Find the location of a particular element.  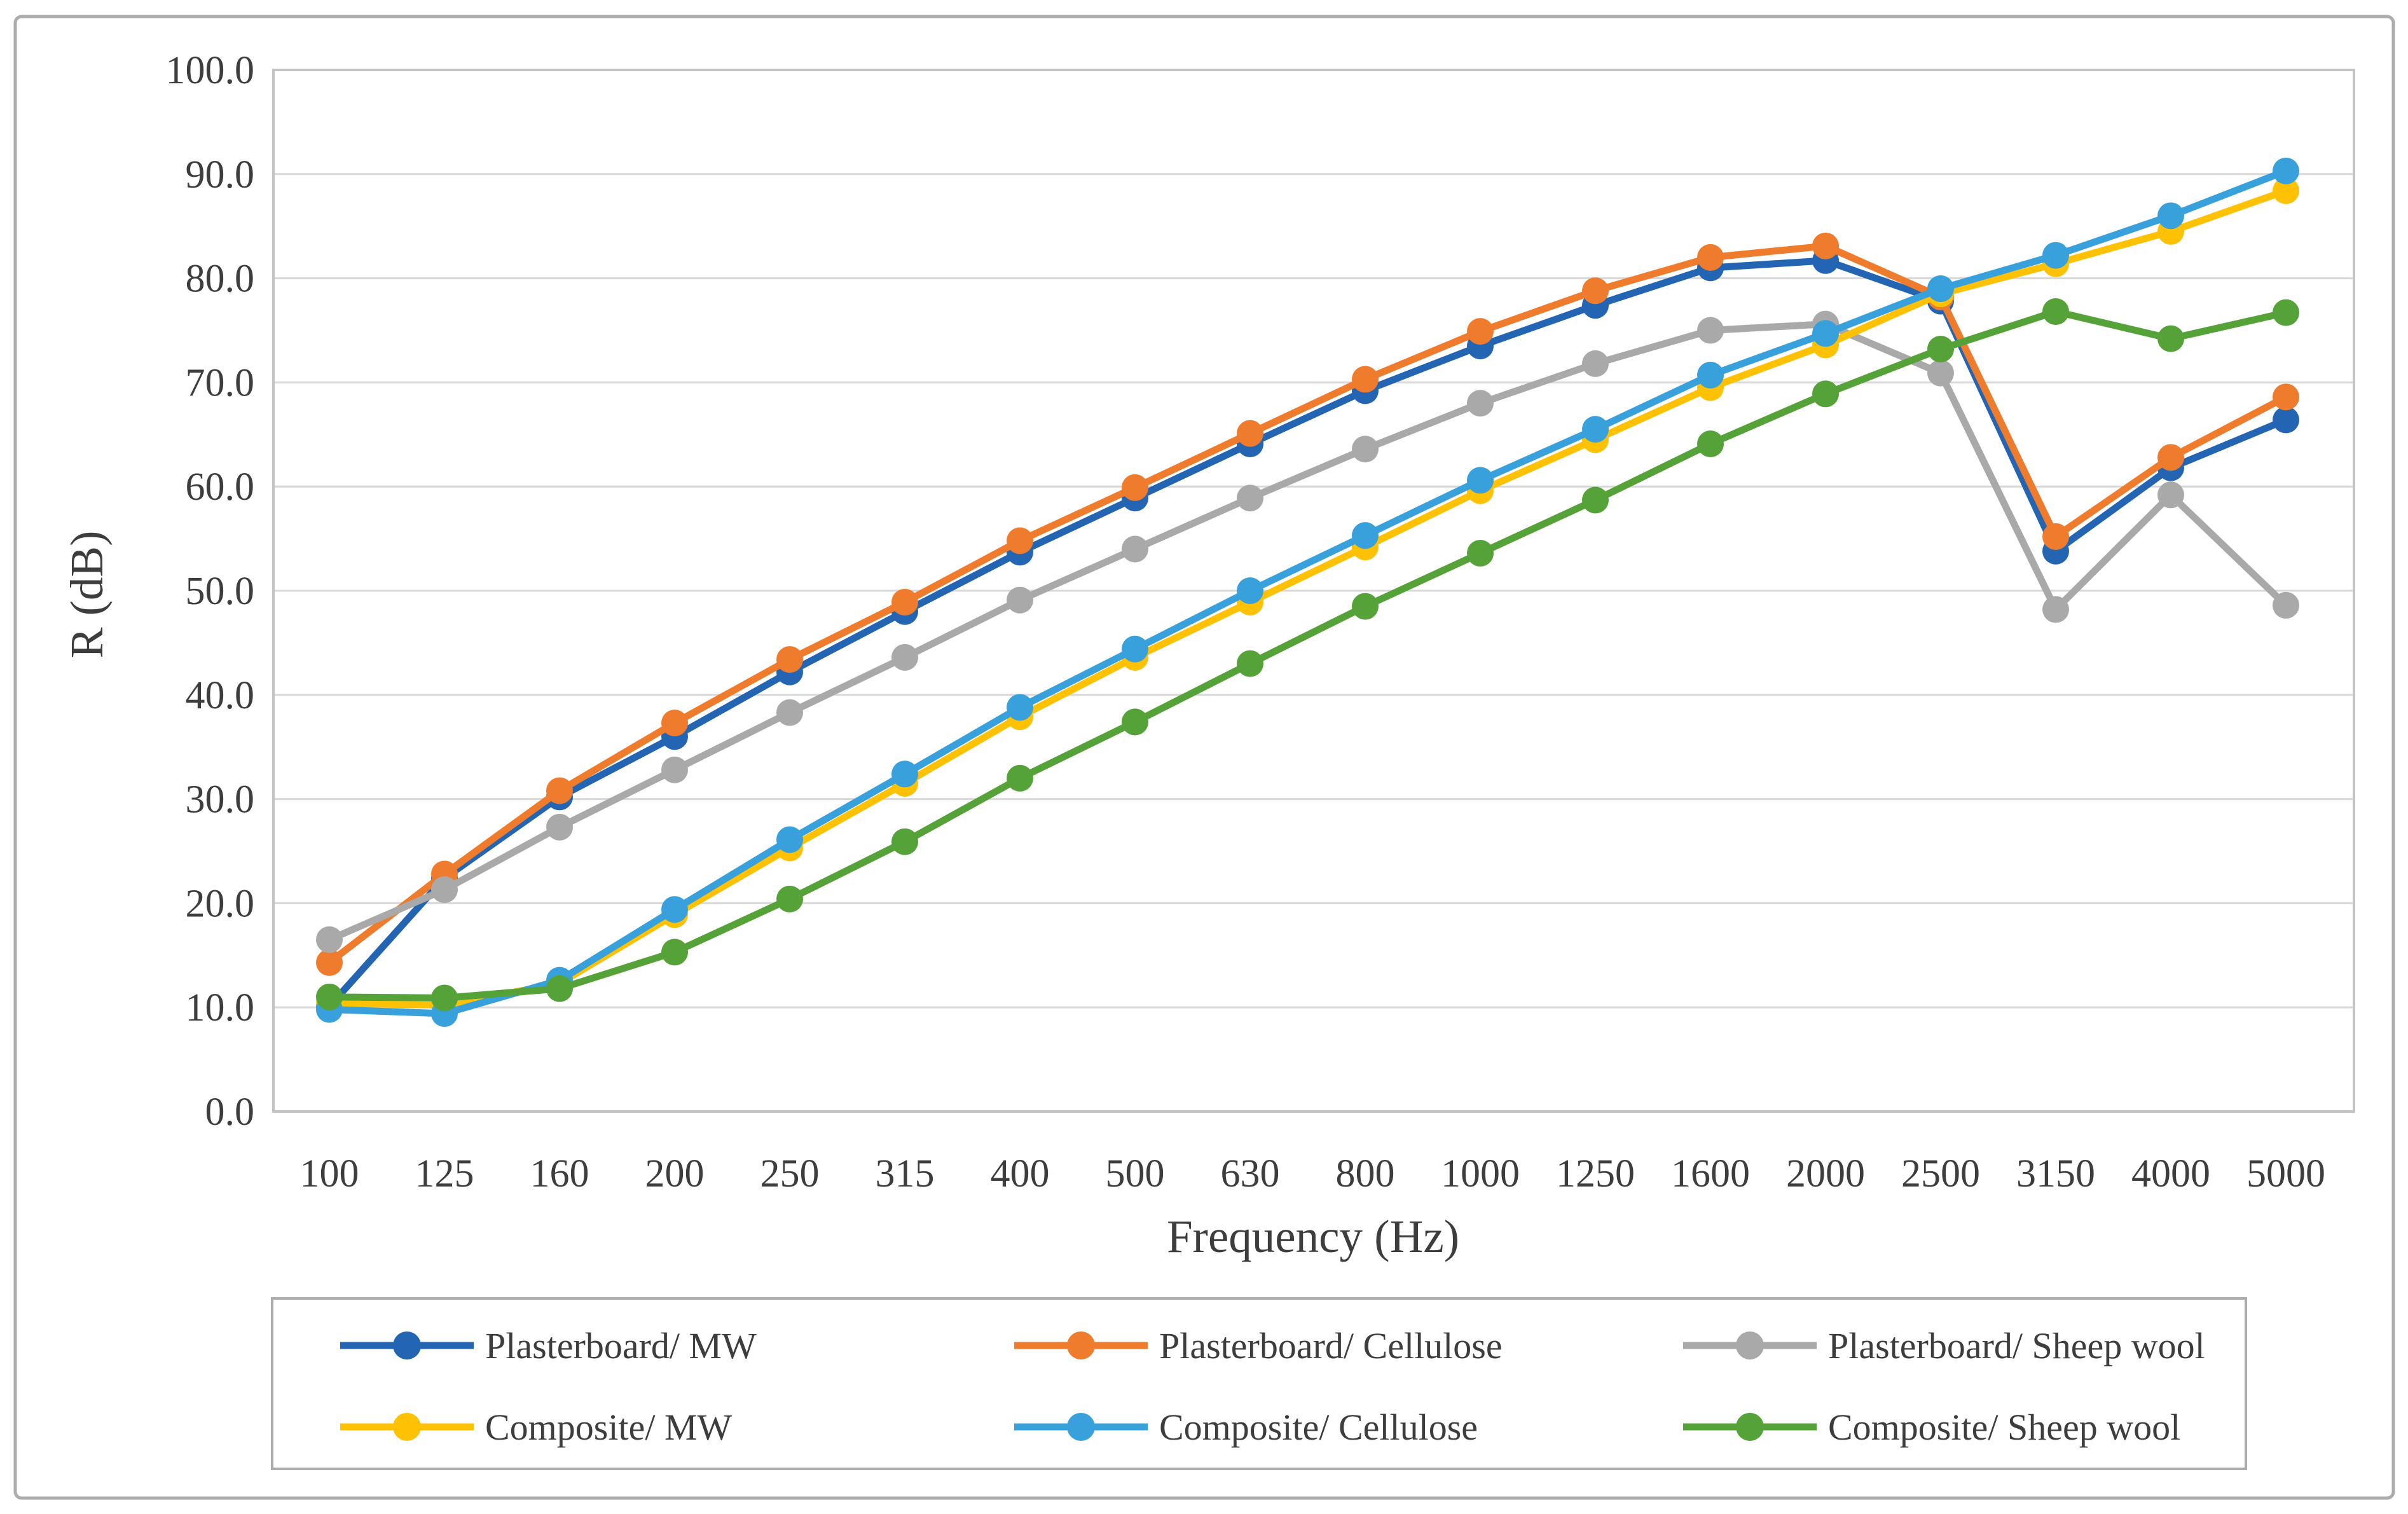

y-tick-label: 50.0 is located at coordinates (220, 591).